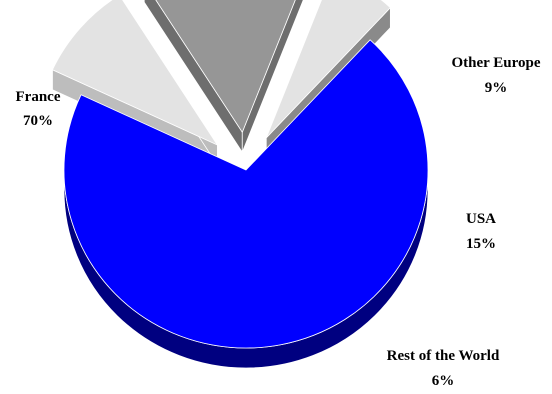 The height and width of the screenshot is (394, 552). Describe the element at coordinates (38, 97) in the screenshot. I see `label-france-name: France` at that location.